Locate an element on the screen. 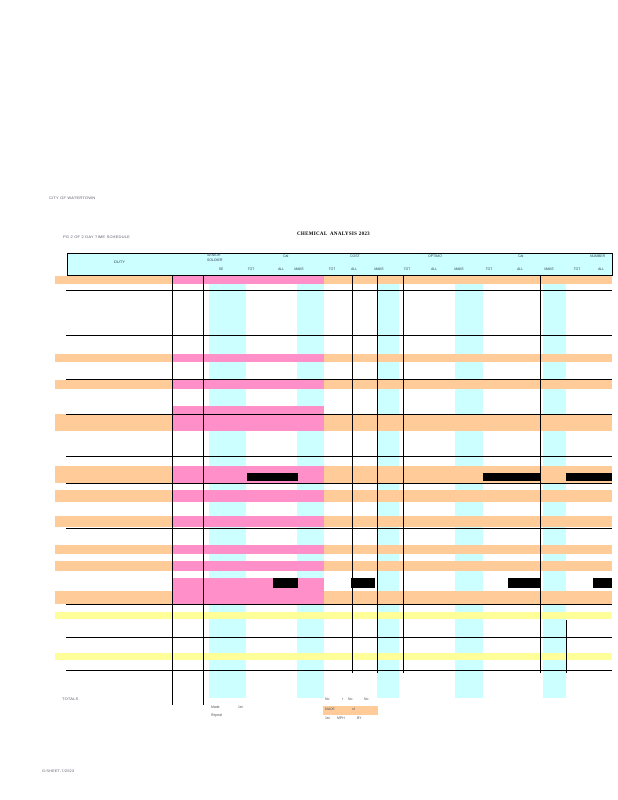 Image resolution: width=618 pixels, height=800 pixels. header-group-label: SOLDIER is located at coordinates (215, 260).